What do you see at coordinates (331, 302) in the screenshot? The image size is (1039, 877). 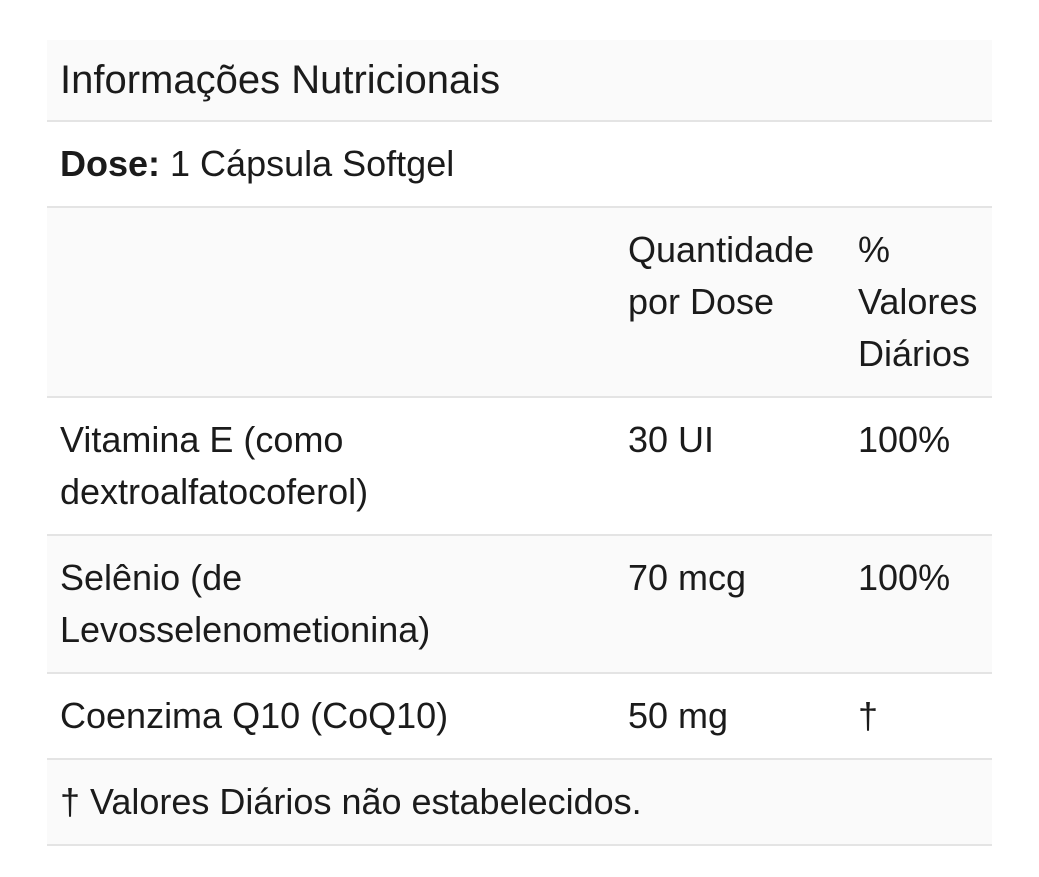 I see `column-header-empty` at bounding box center [331, 302].